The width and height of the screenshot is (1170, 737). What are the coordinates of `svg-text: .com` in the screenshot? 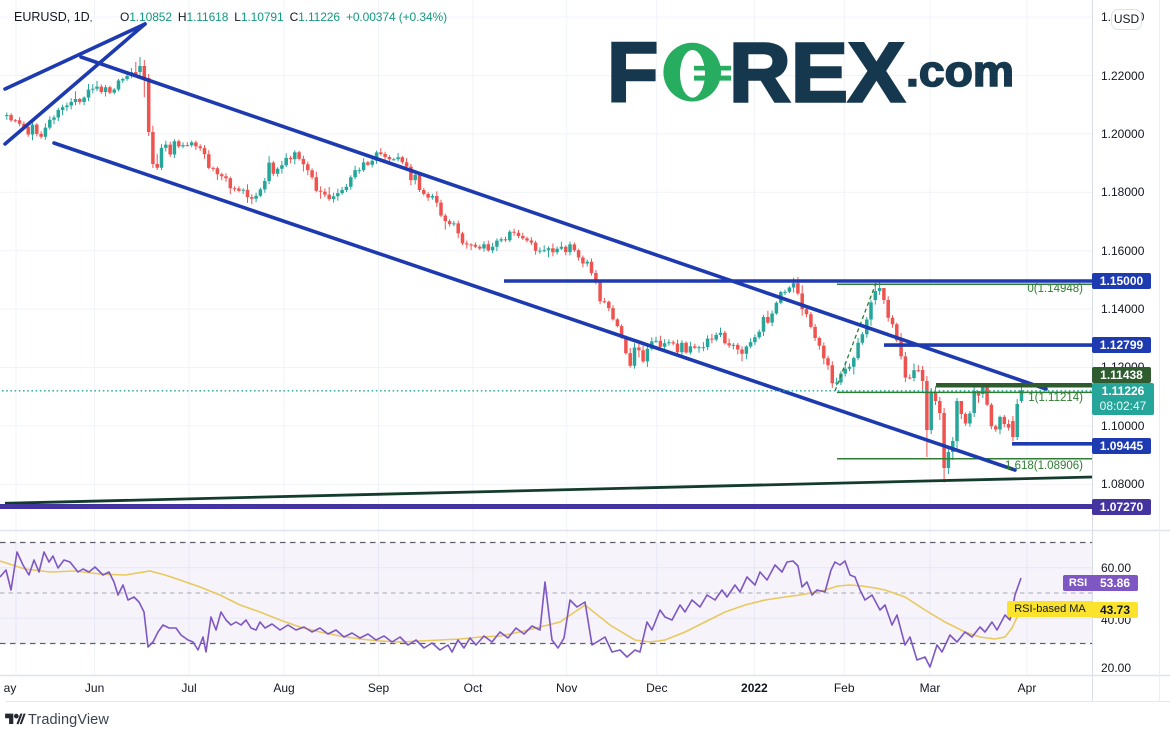 It's located at (960, 71).